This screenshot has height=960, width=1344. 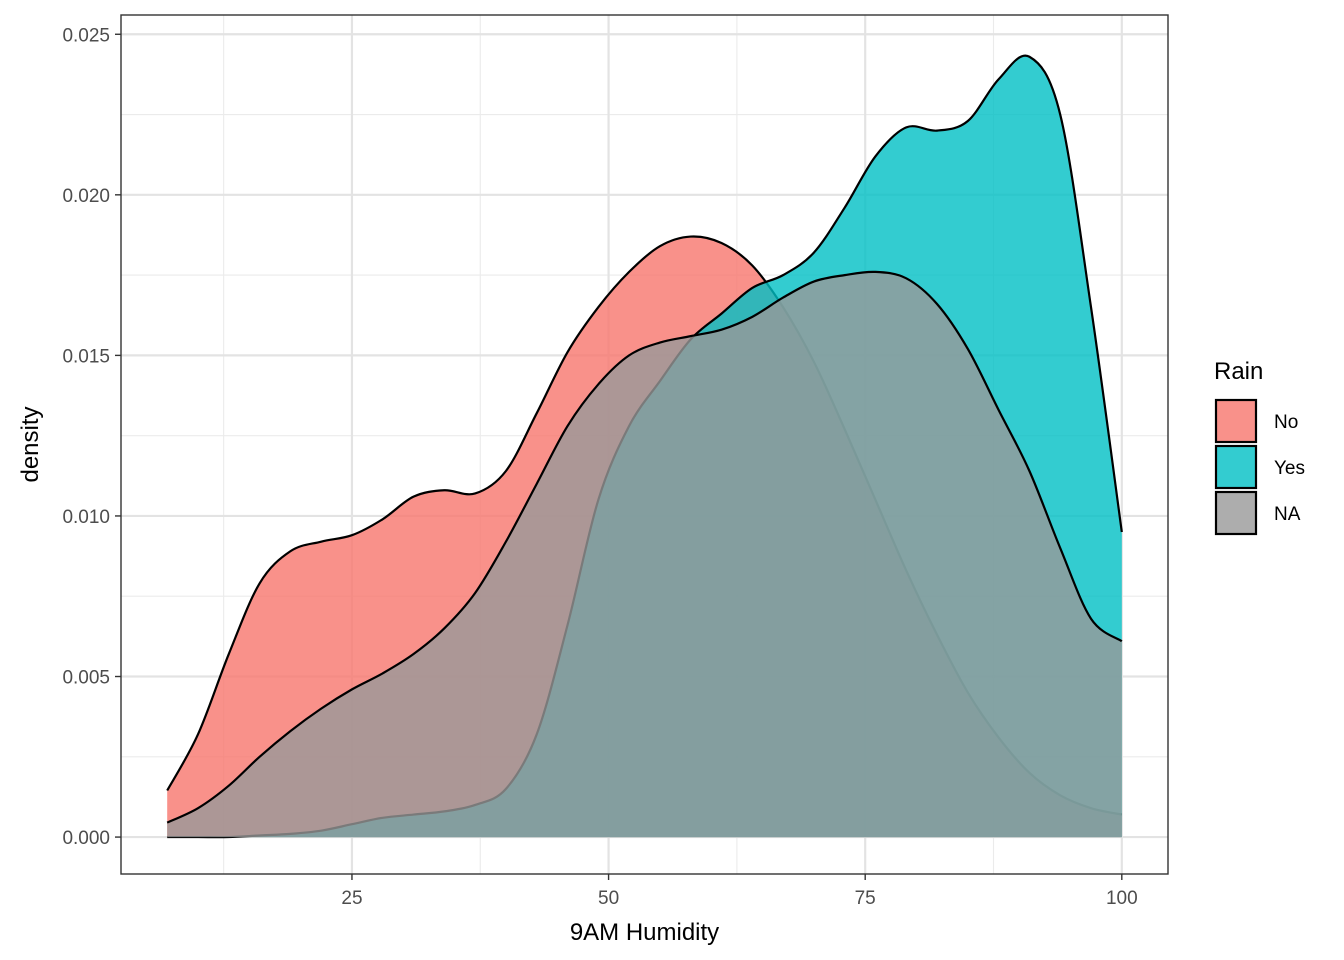 What do you see at coordinates (1236, 421) in the screenshot?
I see `legend-key-no` at bounding box center [1236, 421].